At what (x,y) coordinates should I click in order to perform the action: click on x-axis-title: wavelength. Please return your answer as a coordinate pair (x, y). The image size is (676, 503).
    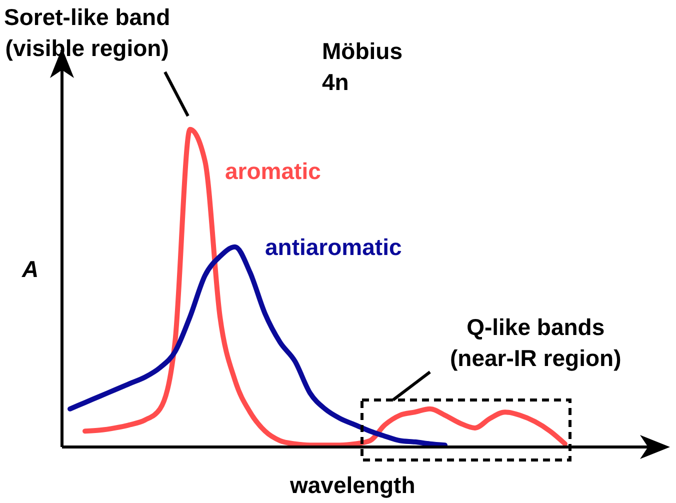
    Looking at the image, I should click on (353, 485).